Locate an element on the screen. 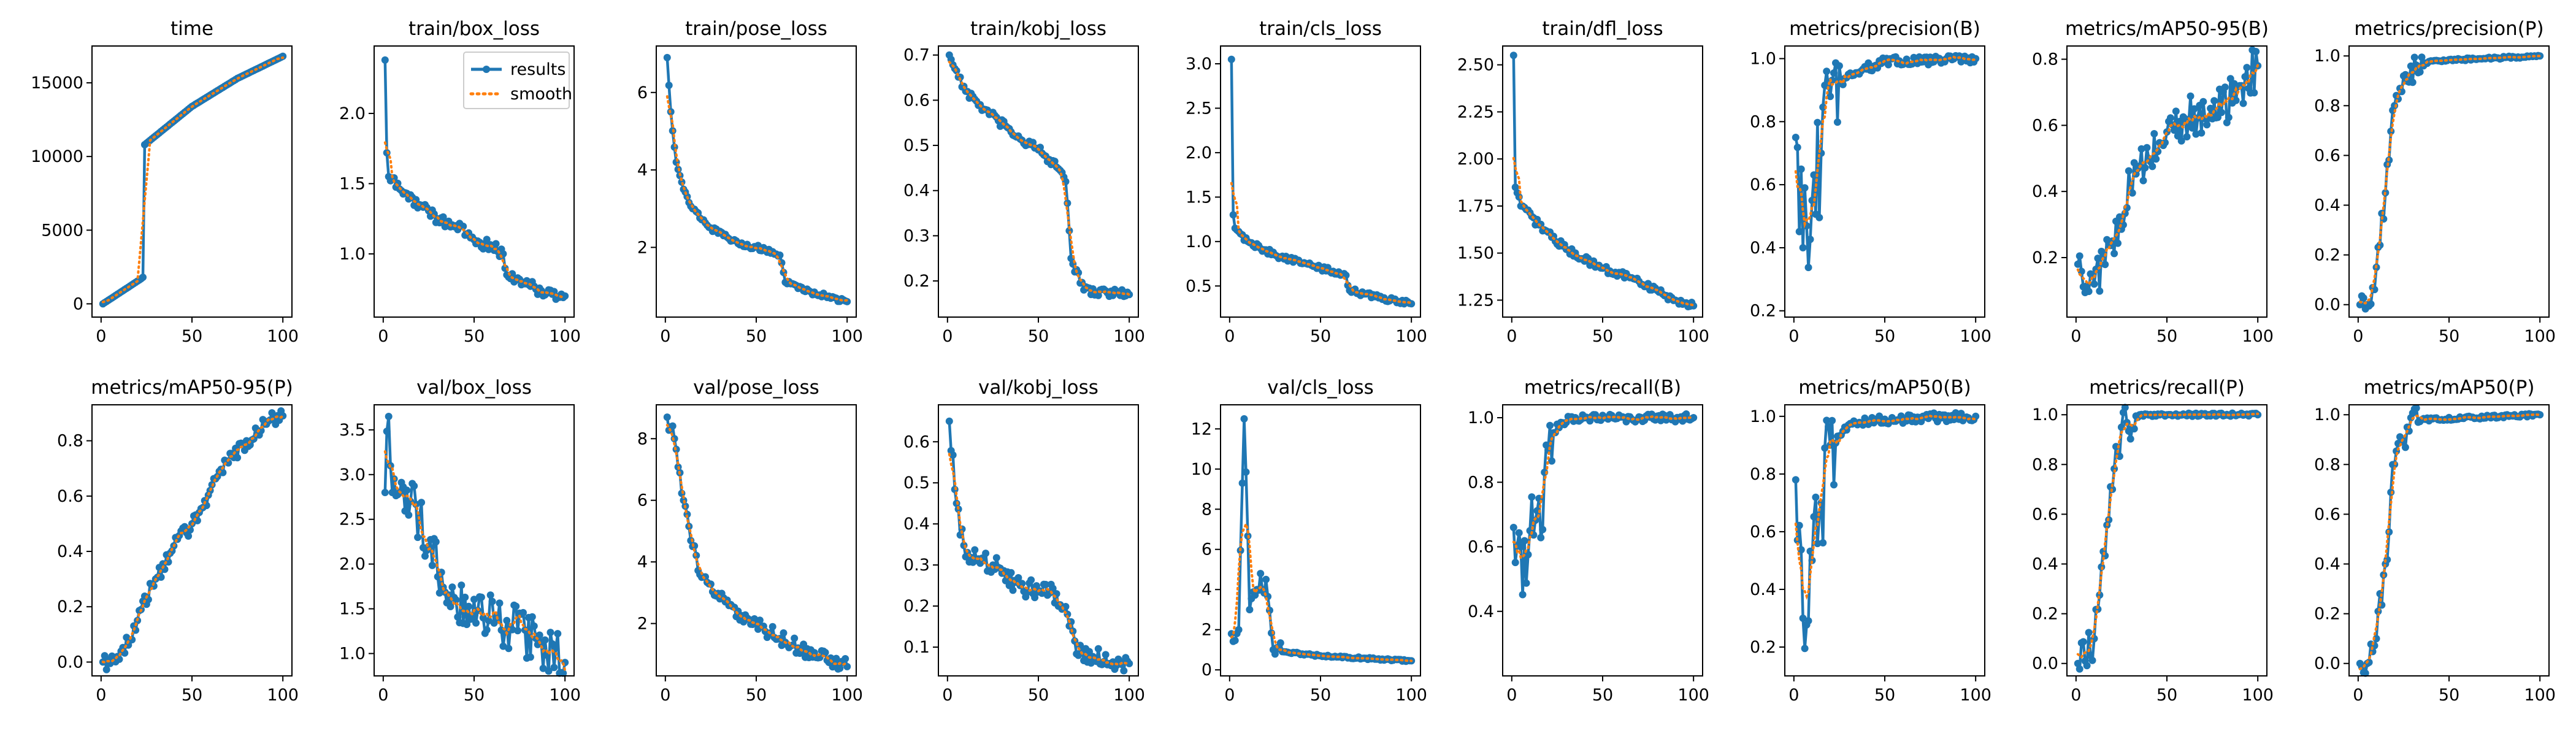 Image resolution: width=2576 pixels, height=736 pixels. y-tick-label: 0.2 is located at coordinates (2327, 614).